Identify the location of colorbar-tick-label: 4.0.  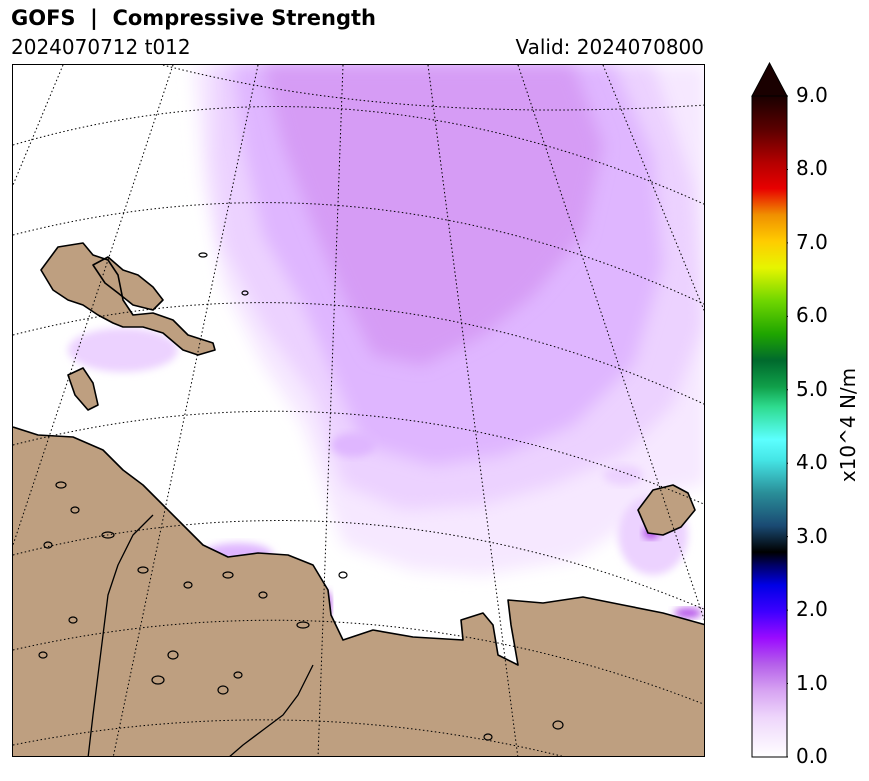
(812, 462).